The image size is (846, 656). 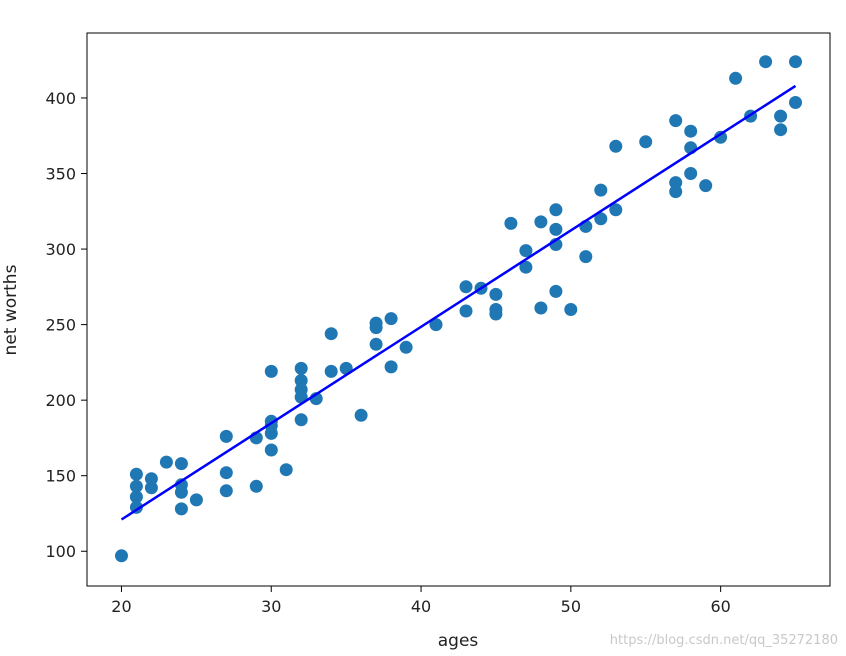 What do you see at coordinates (60, 325) in the screenshot?
I see `y-tick-label: 250` at bounding box center [60, 325].